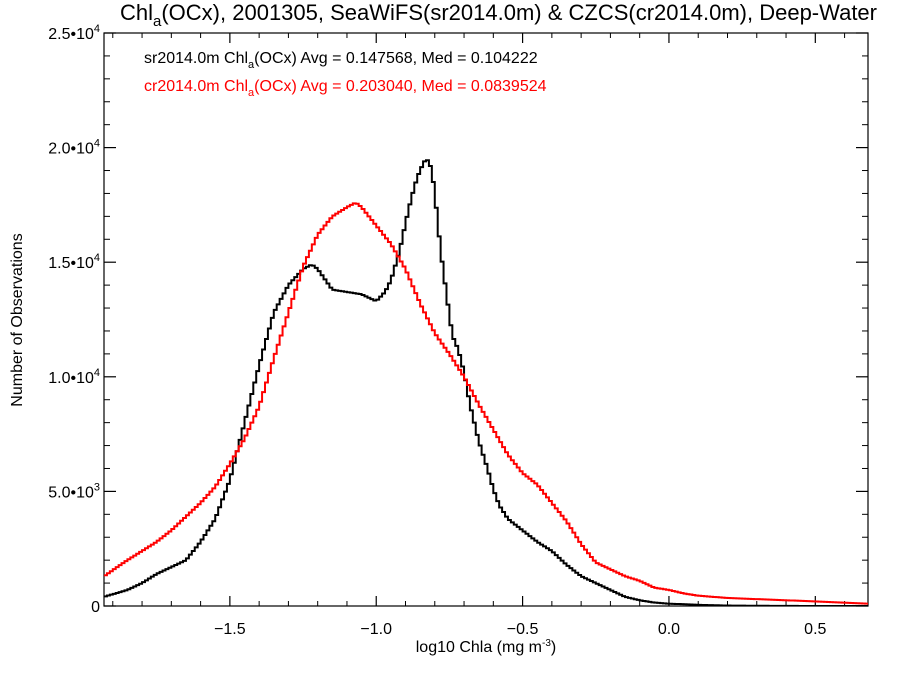 The image size is (900, 675). Describe the element at coordinates (376, 629) in the screenshot. I see `x-tick-label: −1.0` at that location.